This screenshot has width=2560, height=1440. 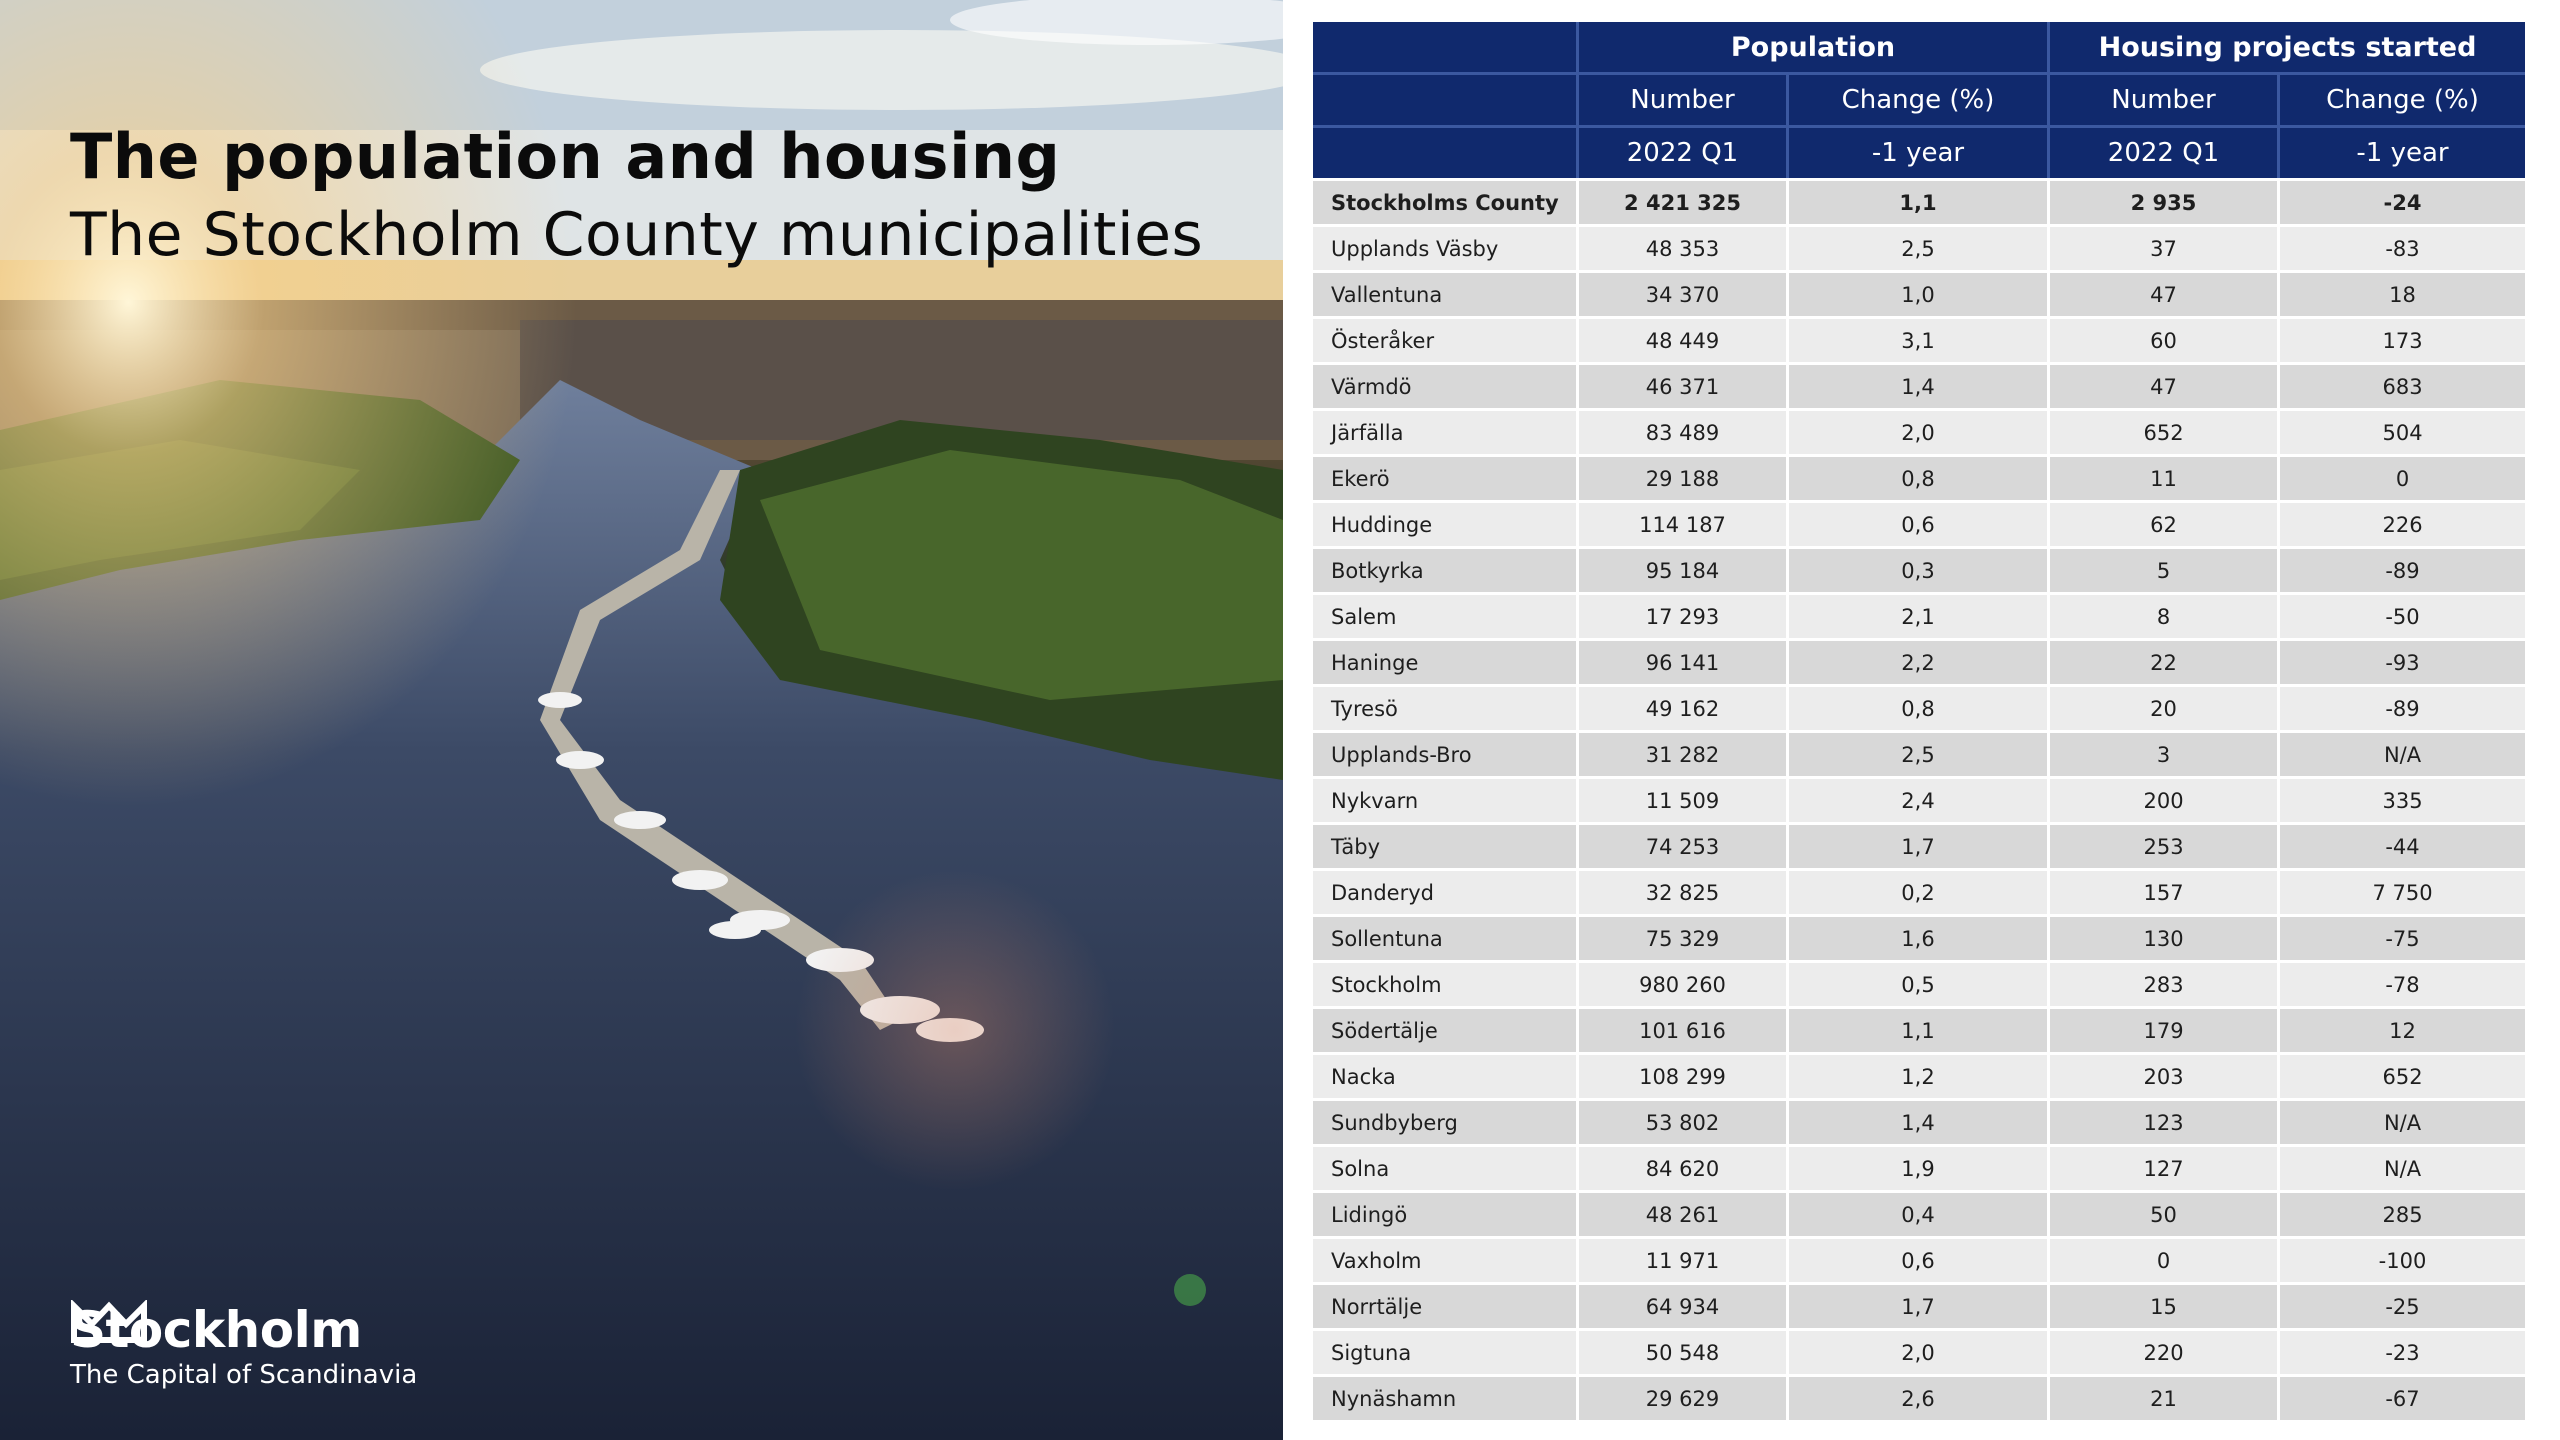 I want to click on municipality-name: Lidingö, so click(x=1446, y=1213).